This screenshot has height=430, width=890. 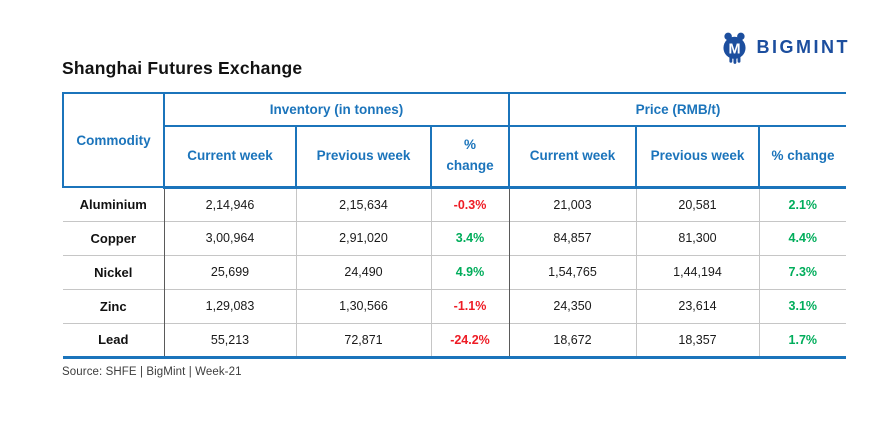 I want to click on column-header-price-previous: Previous week, so click(x=697, y=157).